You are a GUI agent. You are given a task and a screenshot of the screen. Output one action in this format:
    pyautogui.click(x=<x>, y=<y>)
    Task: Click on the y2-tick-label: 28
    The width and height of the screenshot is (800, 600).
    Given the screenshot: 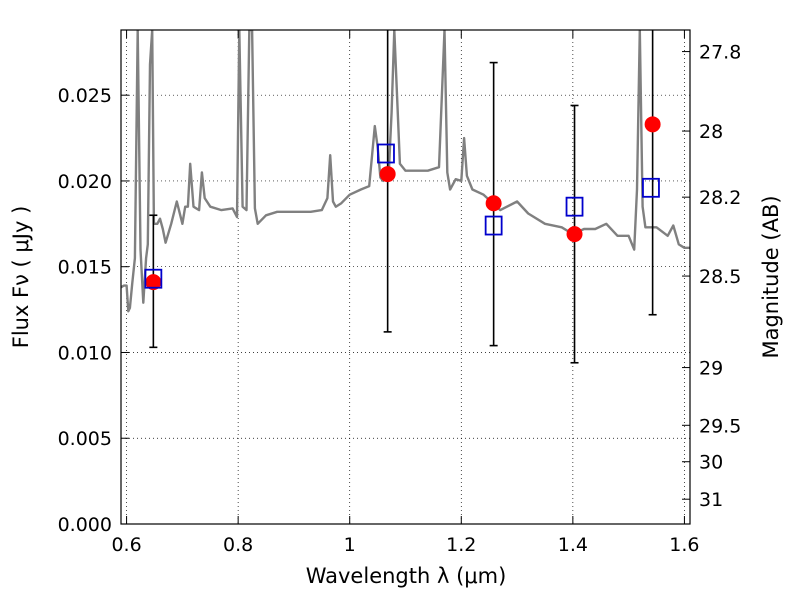 What is the action you would take?
    pyautogui.click(x=711, y=132)
    